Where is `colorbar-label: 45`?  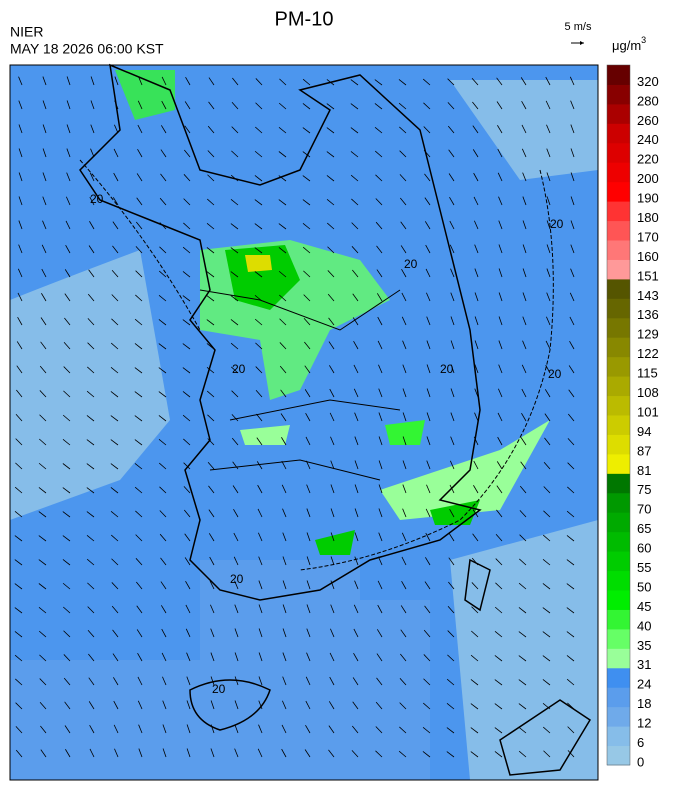 colorbar-label: 45 is located at coordinates (644, 606).